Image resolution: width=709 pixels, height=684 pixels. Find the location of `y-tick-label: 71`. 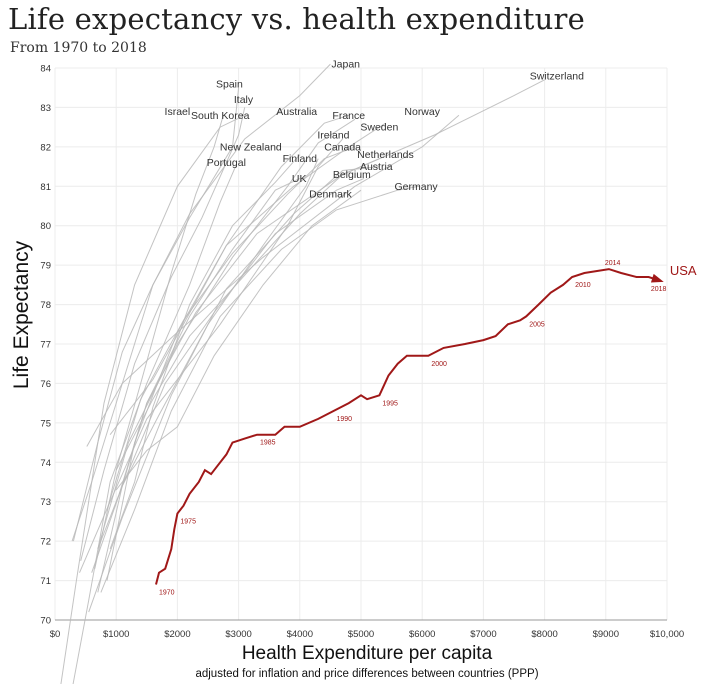

y-tick-label: 71 is located at coordinates (45, 581).